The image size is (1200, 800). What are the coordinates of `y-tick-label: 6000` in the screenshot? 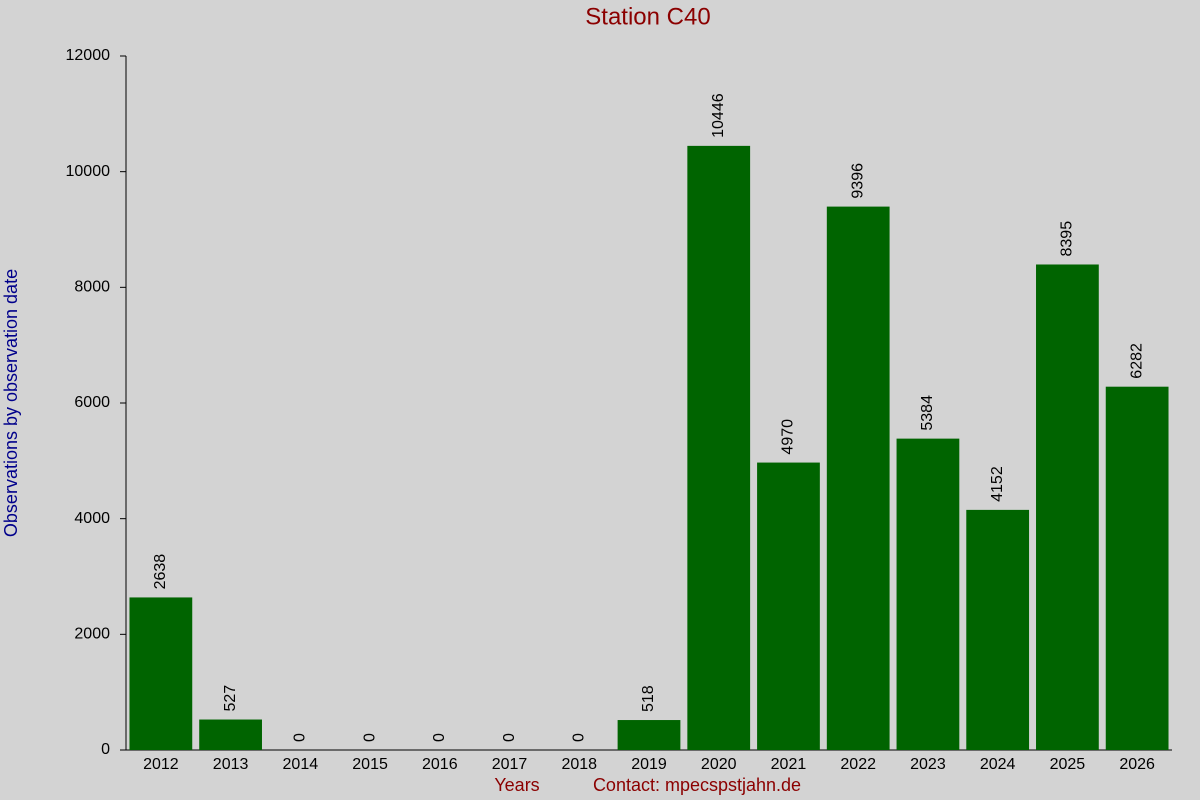 It's located at (92, 402).